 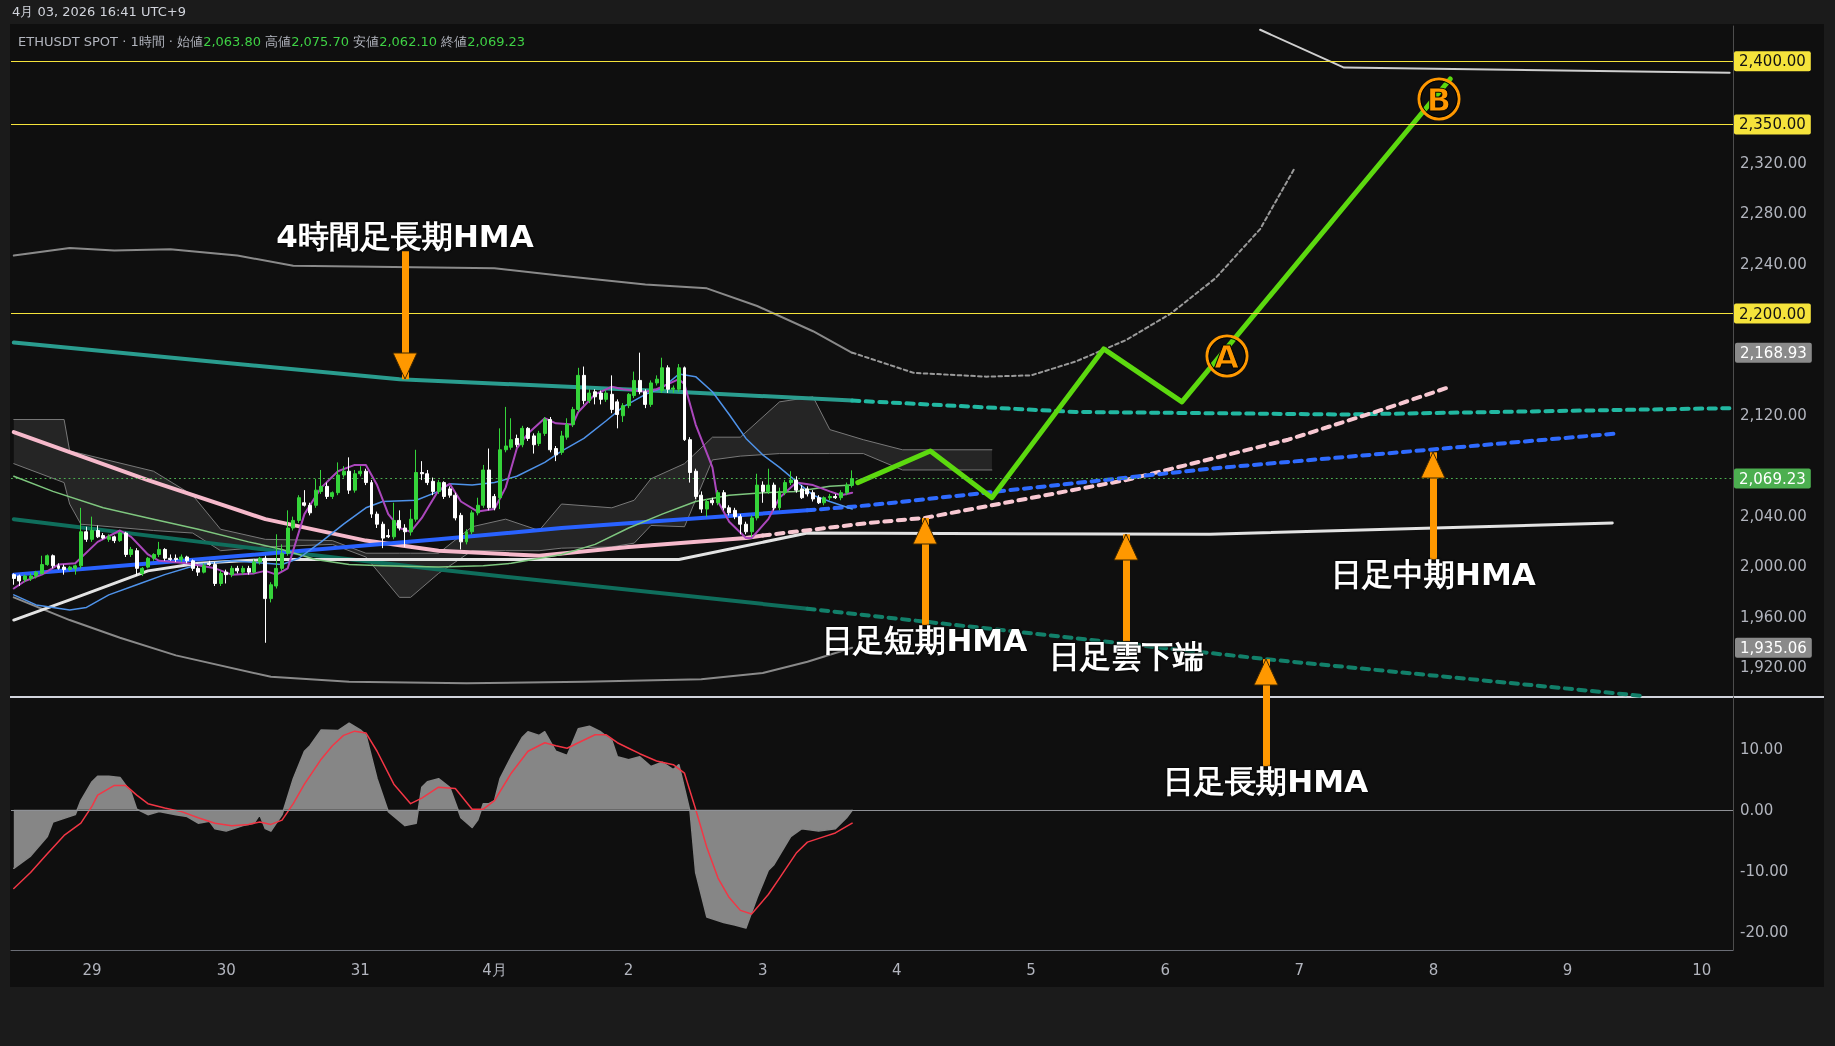 What do you see at coordinates (1773, 566) in the screenshot?
I see `y-tick-label: 2,000.00` at bounding box center [1773, 566].